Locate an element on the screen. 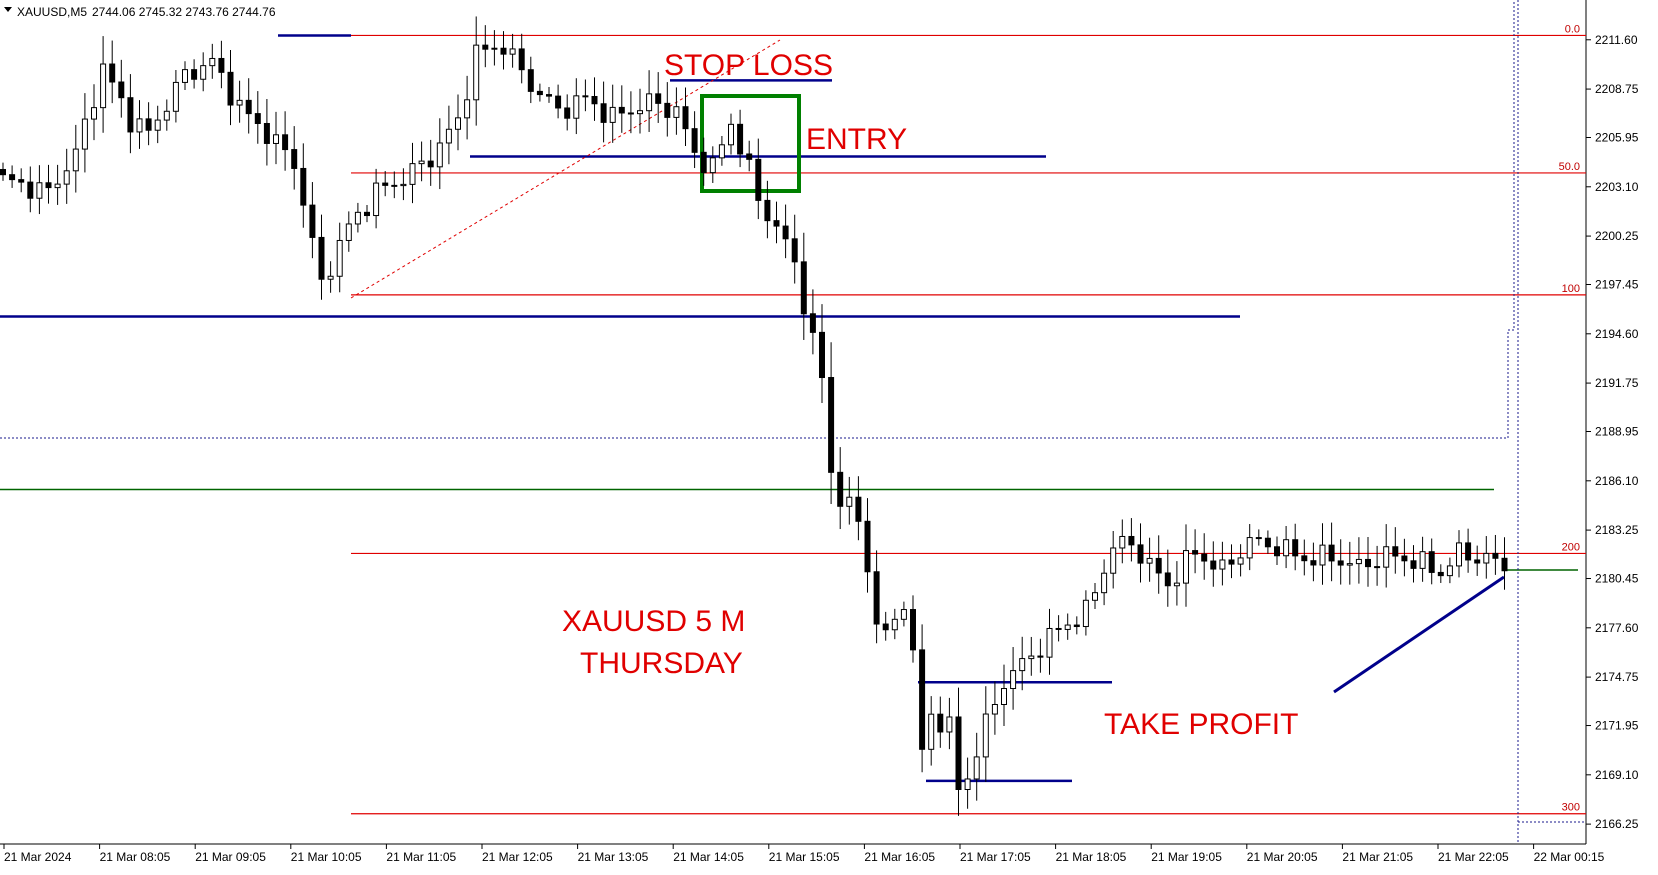 This screenshot has width=1658, height=875. chevron-down-icon is located at coordinates (8, 9).